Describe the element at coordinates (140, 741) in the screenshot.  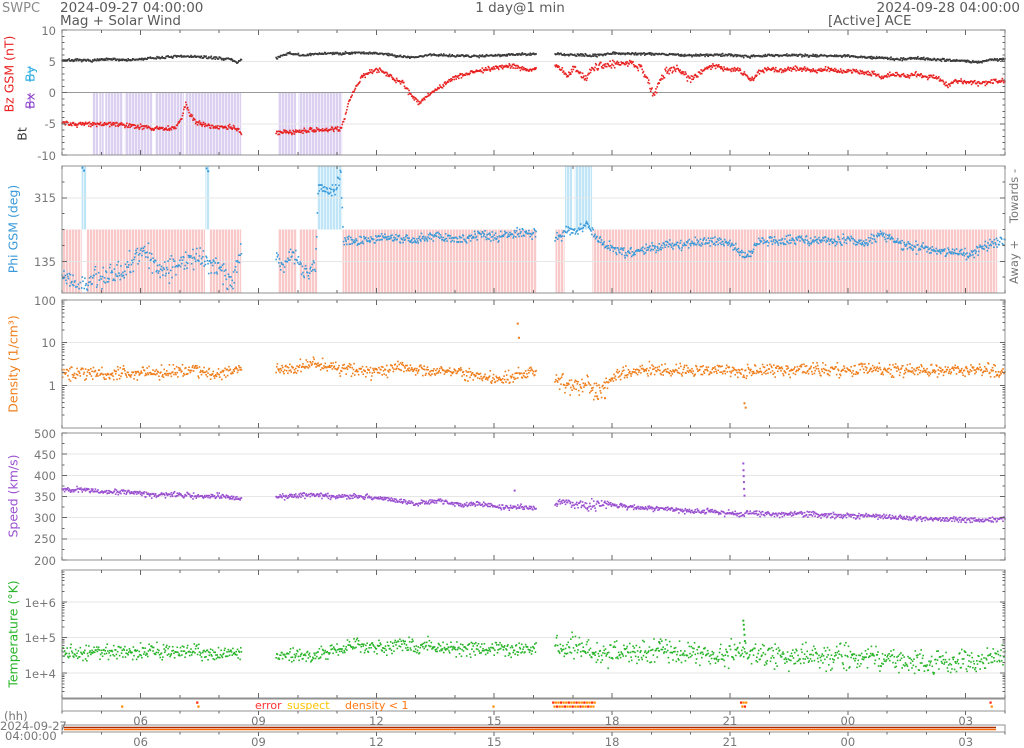
I see `hour-label-row2: 06` at that location.